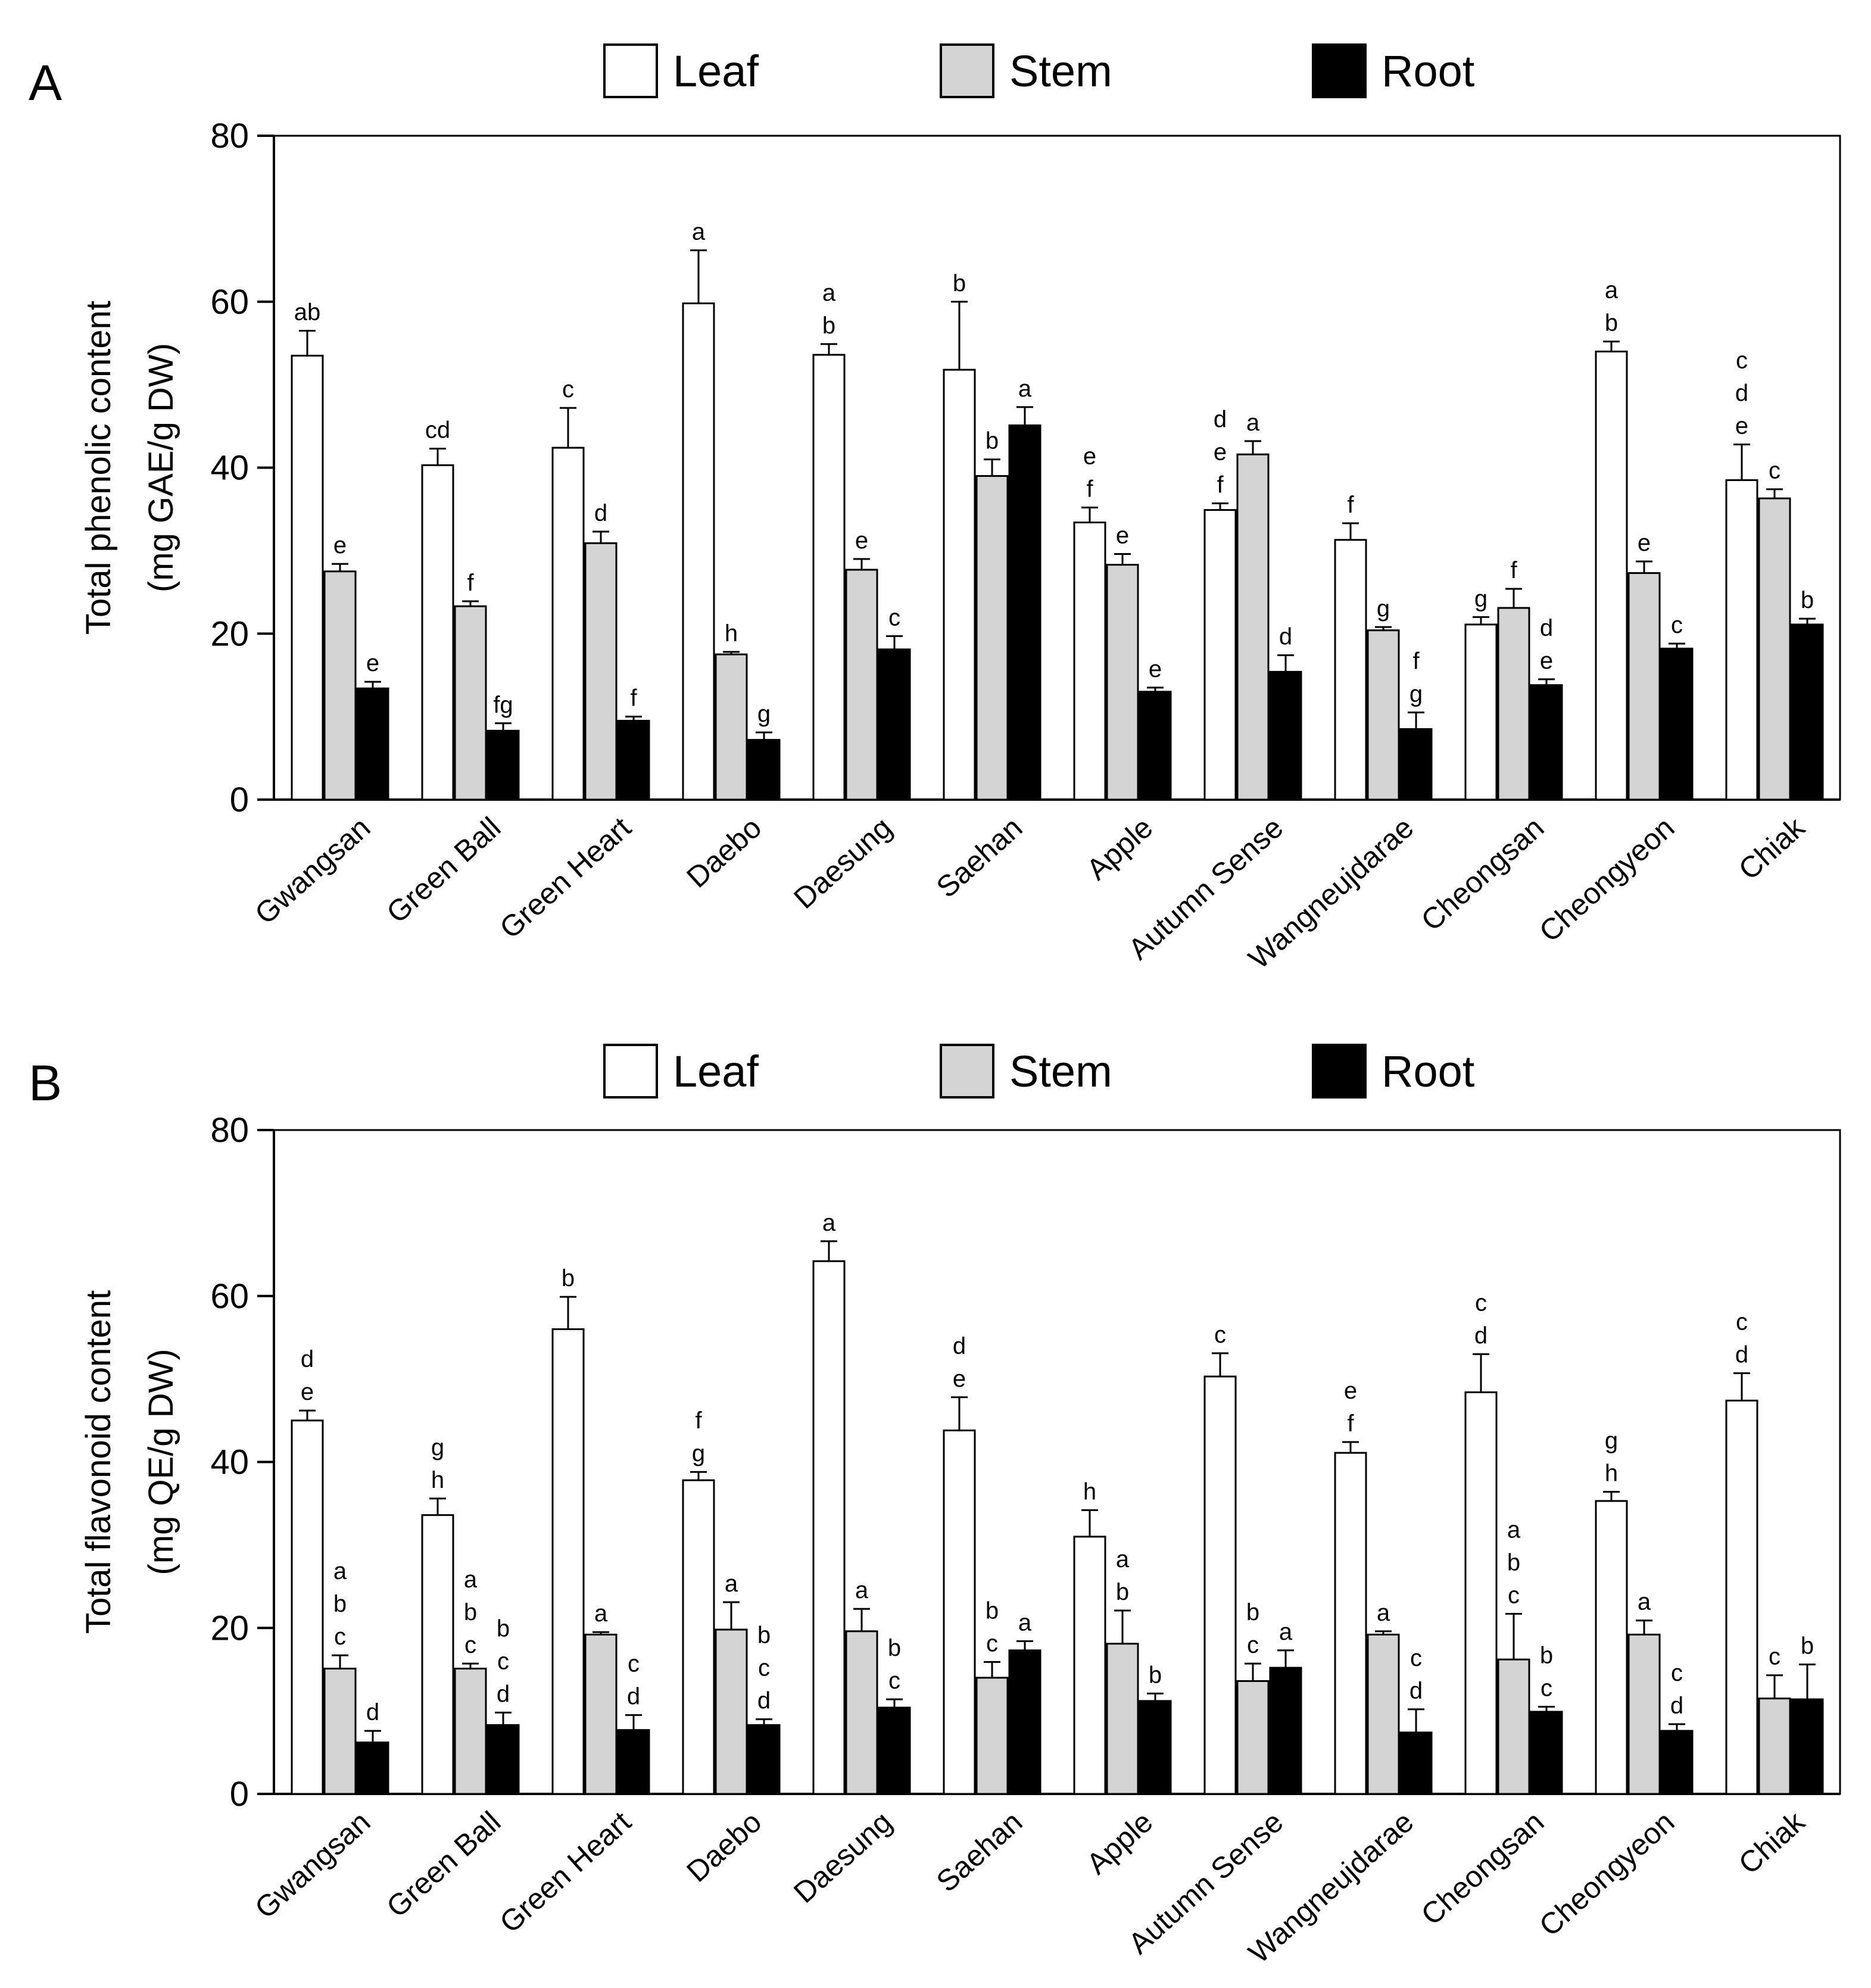  I want to click on panel-a-significance-letter: a, so click(1025, 389).